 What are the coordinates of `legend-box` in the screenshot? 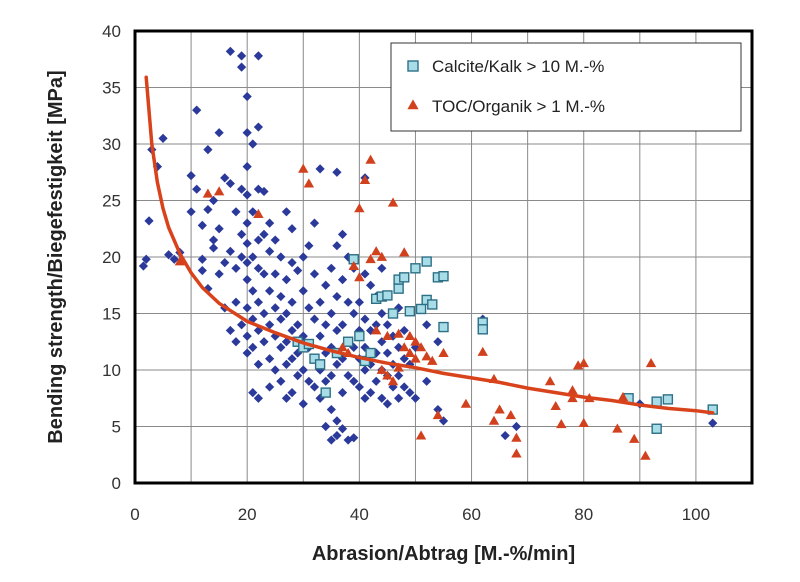 It's located at (566, 87).